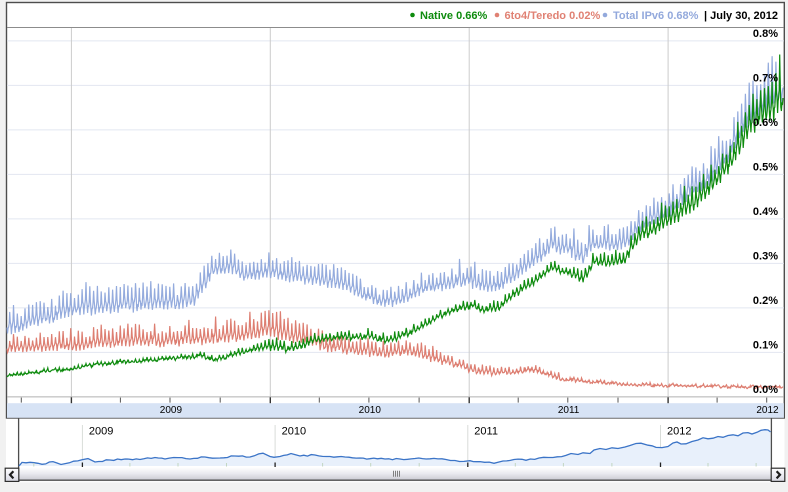 This screenshot has height=492, width=788. Describe the element at coordinates (765, 123) in the screenshot. I see `svg-text: 0.6%` at that location.